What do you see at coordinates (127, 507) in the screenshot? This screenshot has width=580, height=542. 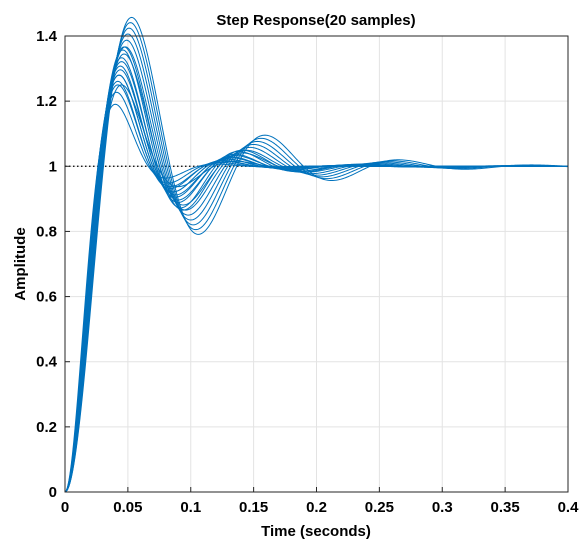 I see `x-tick-label: 0.05` at bounding box center [127, 507].